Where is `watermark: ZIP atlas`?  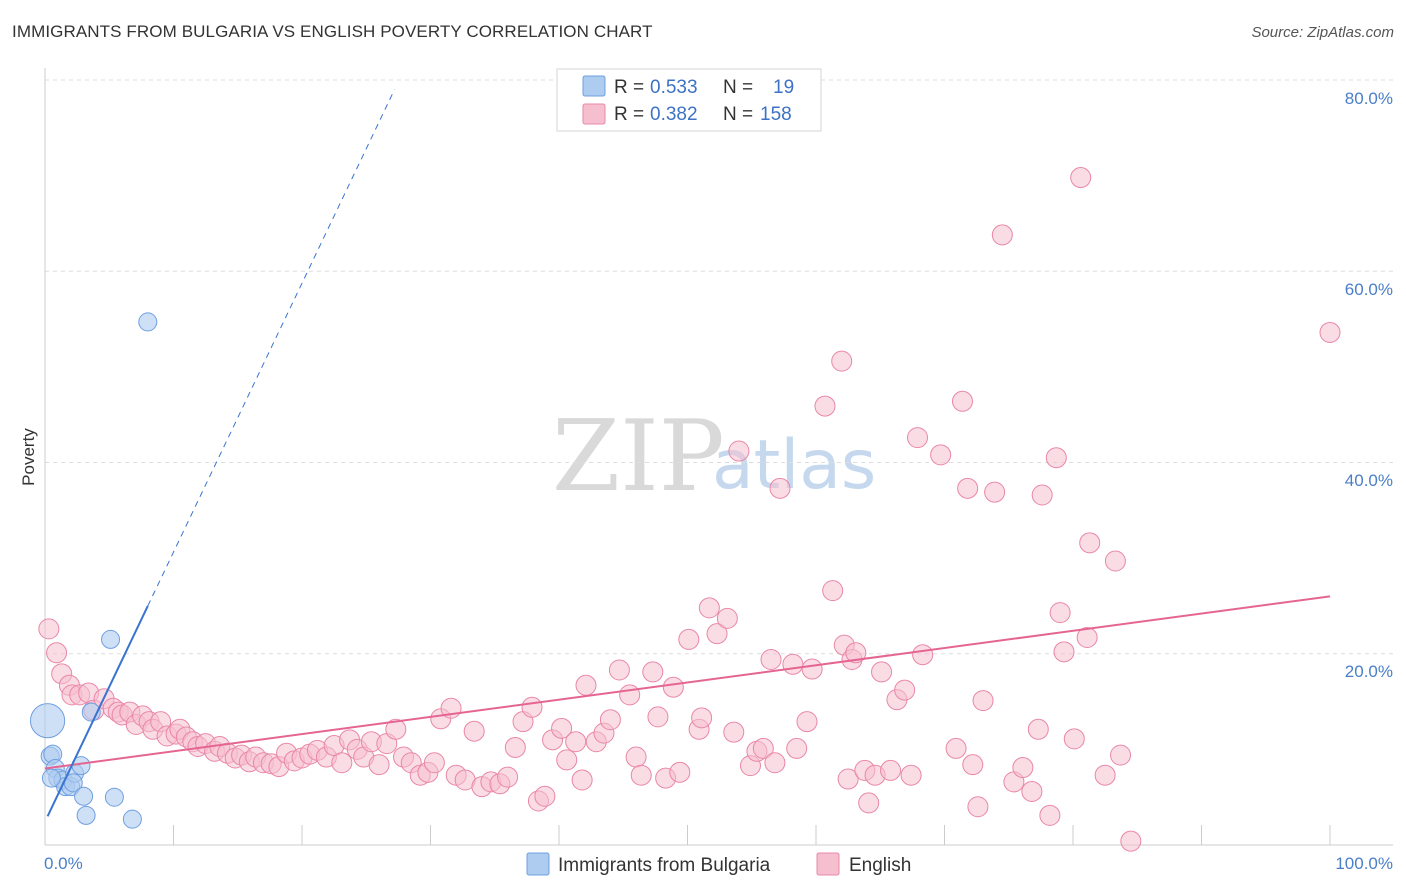 watermark: ZIP atlas is located at coordinates (714, 457).